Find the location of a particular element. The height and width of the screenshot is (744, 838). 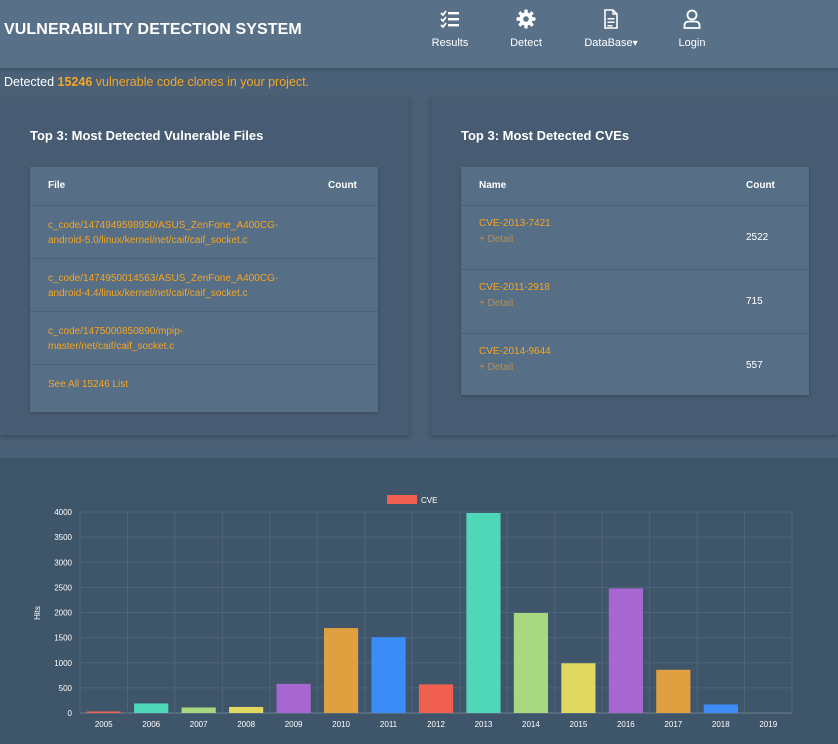

cve-link: CVE-2013-7421 is located at coordinates (515, 223).